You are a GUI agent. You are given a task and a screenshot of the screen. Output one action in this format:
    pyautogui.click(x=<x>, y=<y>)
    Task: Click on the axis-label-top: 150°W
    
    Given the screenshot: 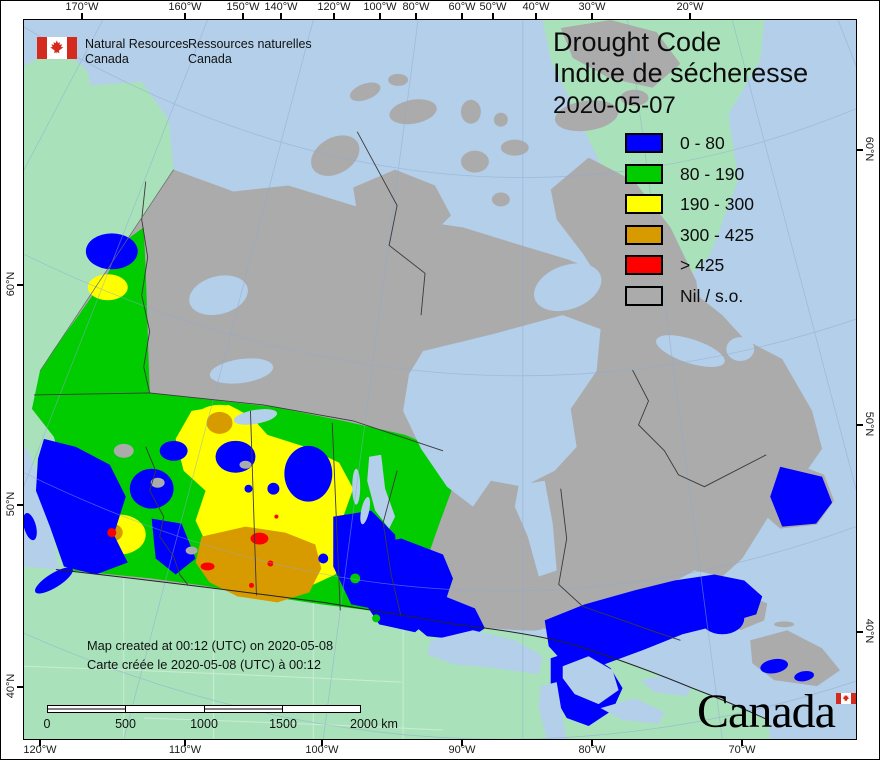 What is the action you would take?
    pyautogui.click(x=243, y=7)
    